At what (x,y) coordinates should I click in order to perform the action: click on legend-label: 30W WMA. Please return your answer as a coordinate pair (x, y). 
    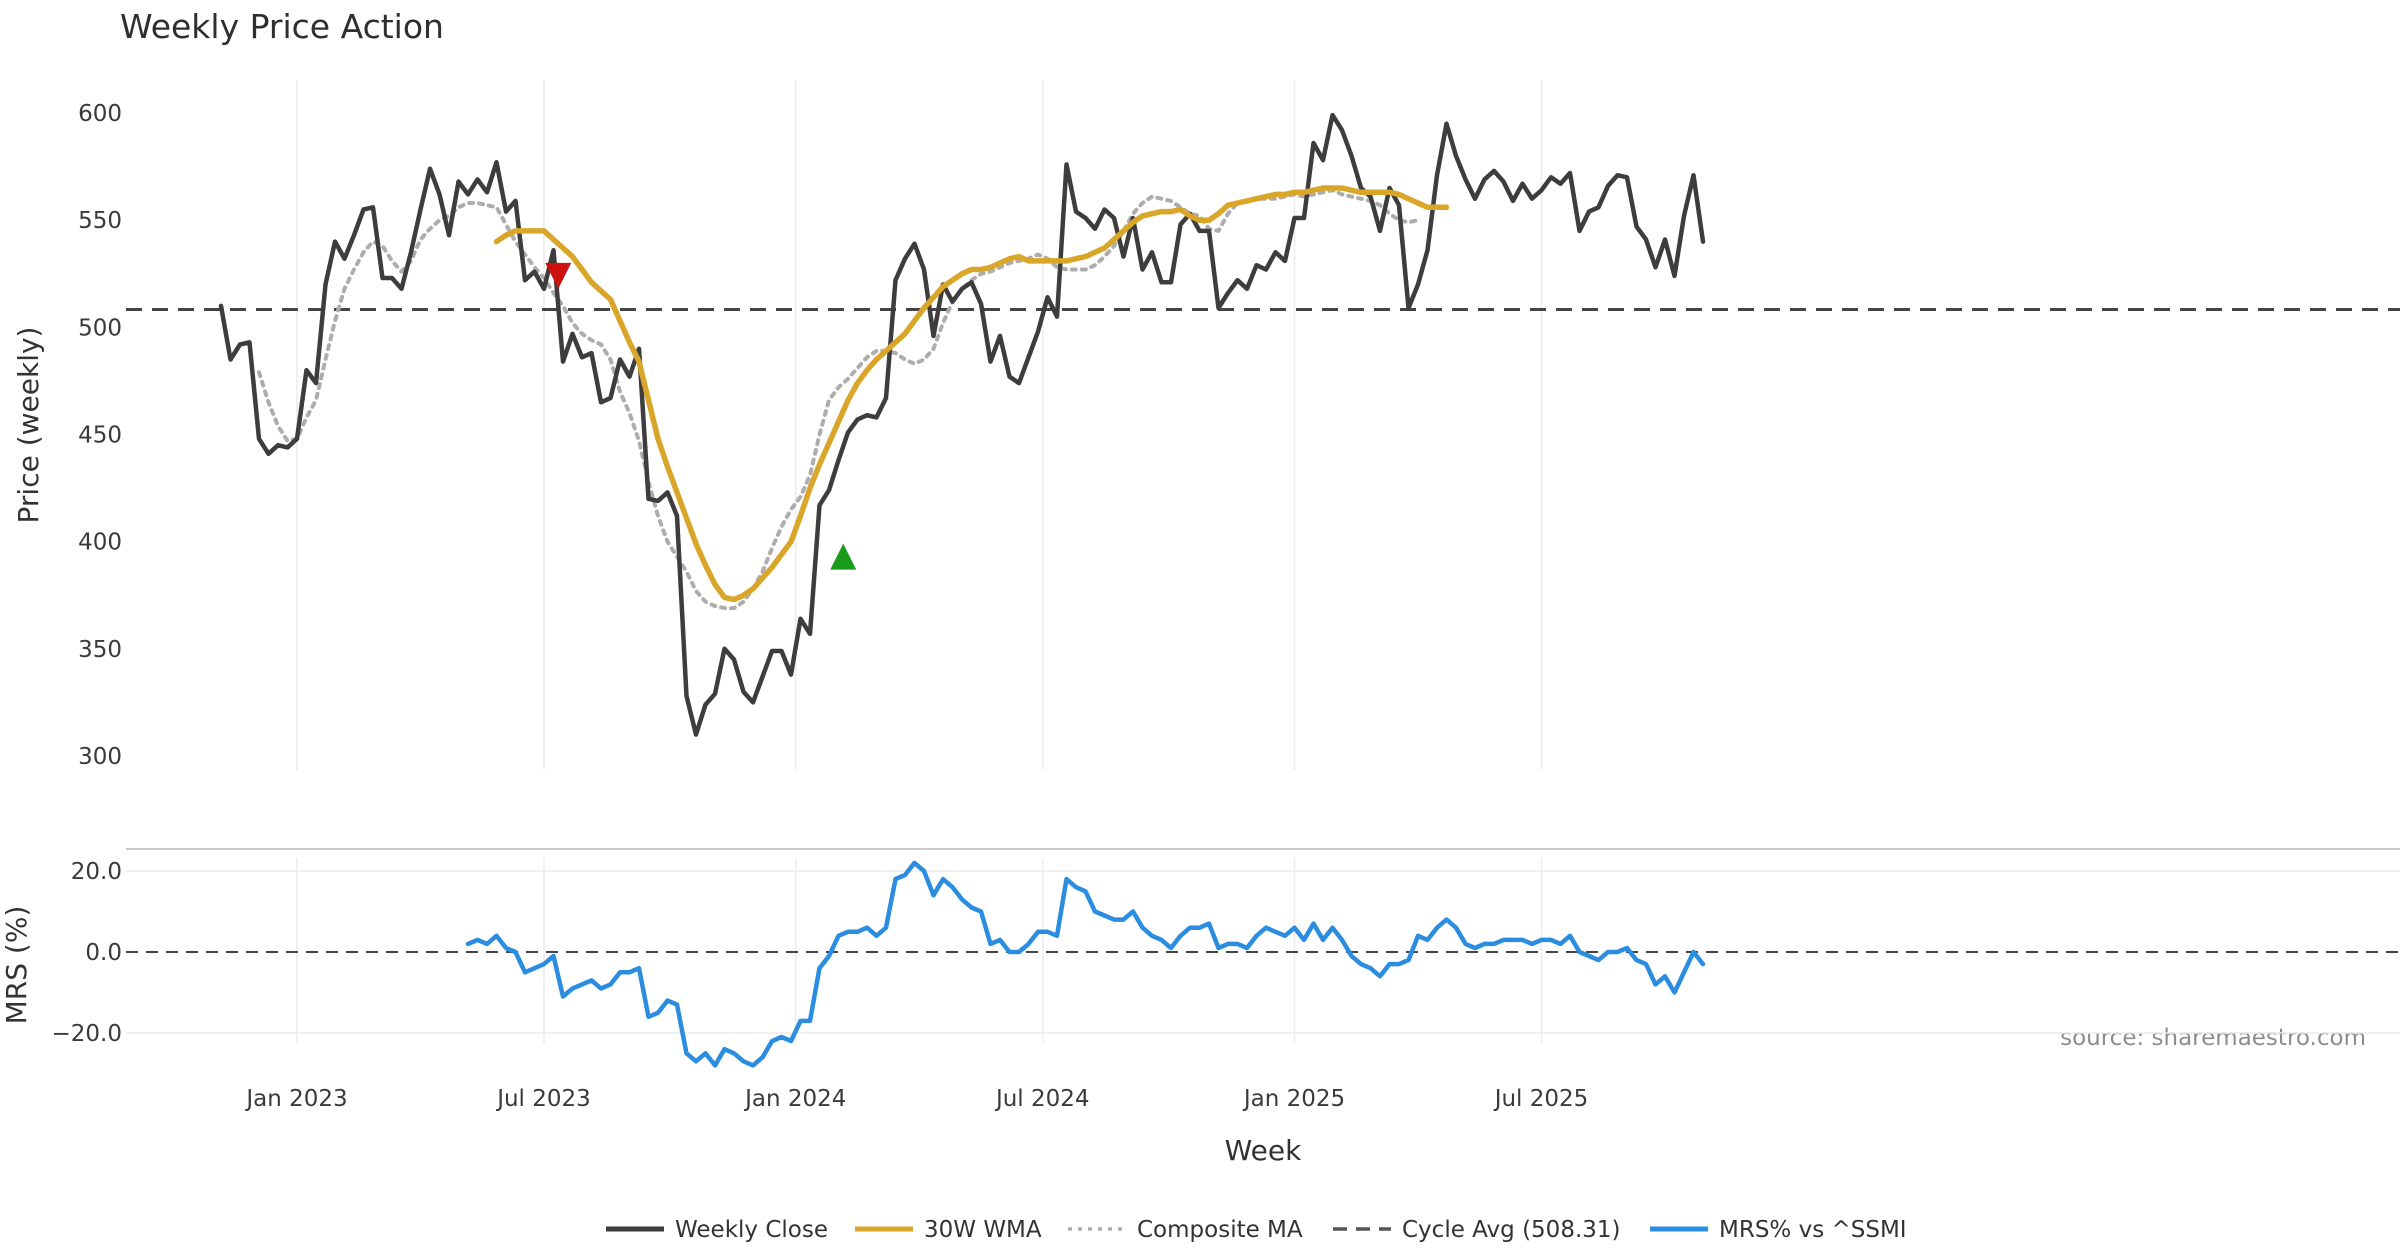
    Looking at the image, I should click on (983, 1230).